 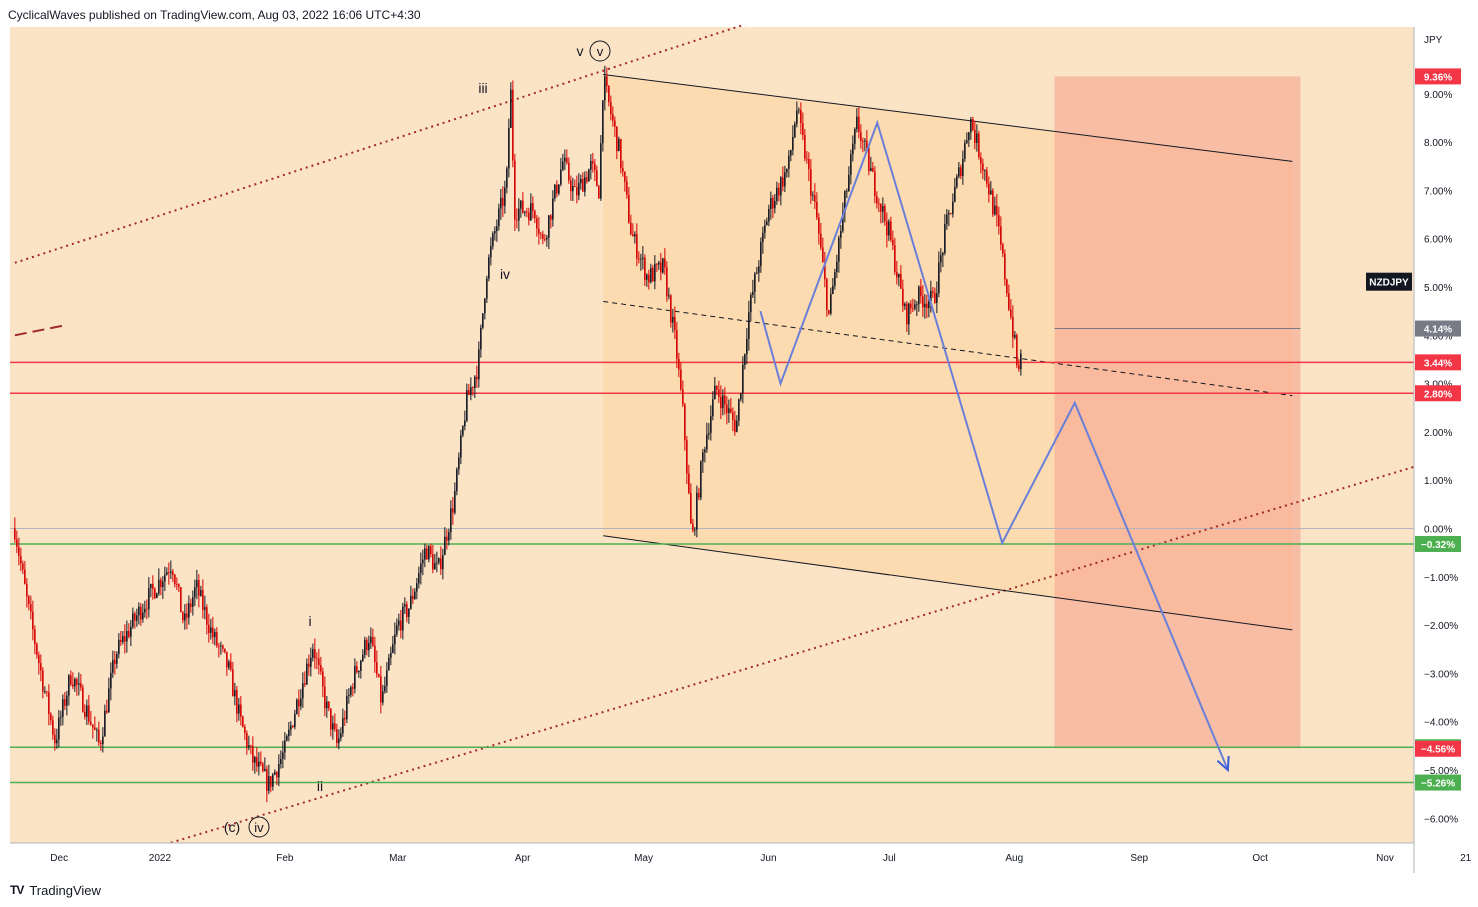 I want to click on tradingview-logo-icon: TV, so click(x=17, y=890).